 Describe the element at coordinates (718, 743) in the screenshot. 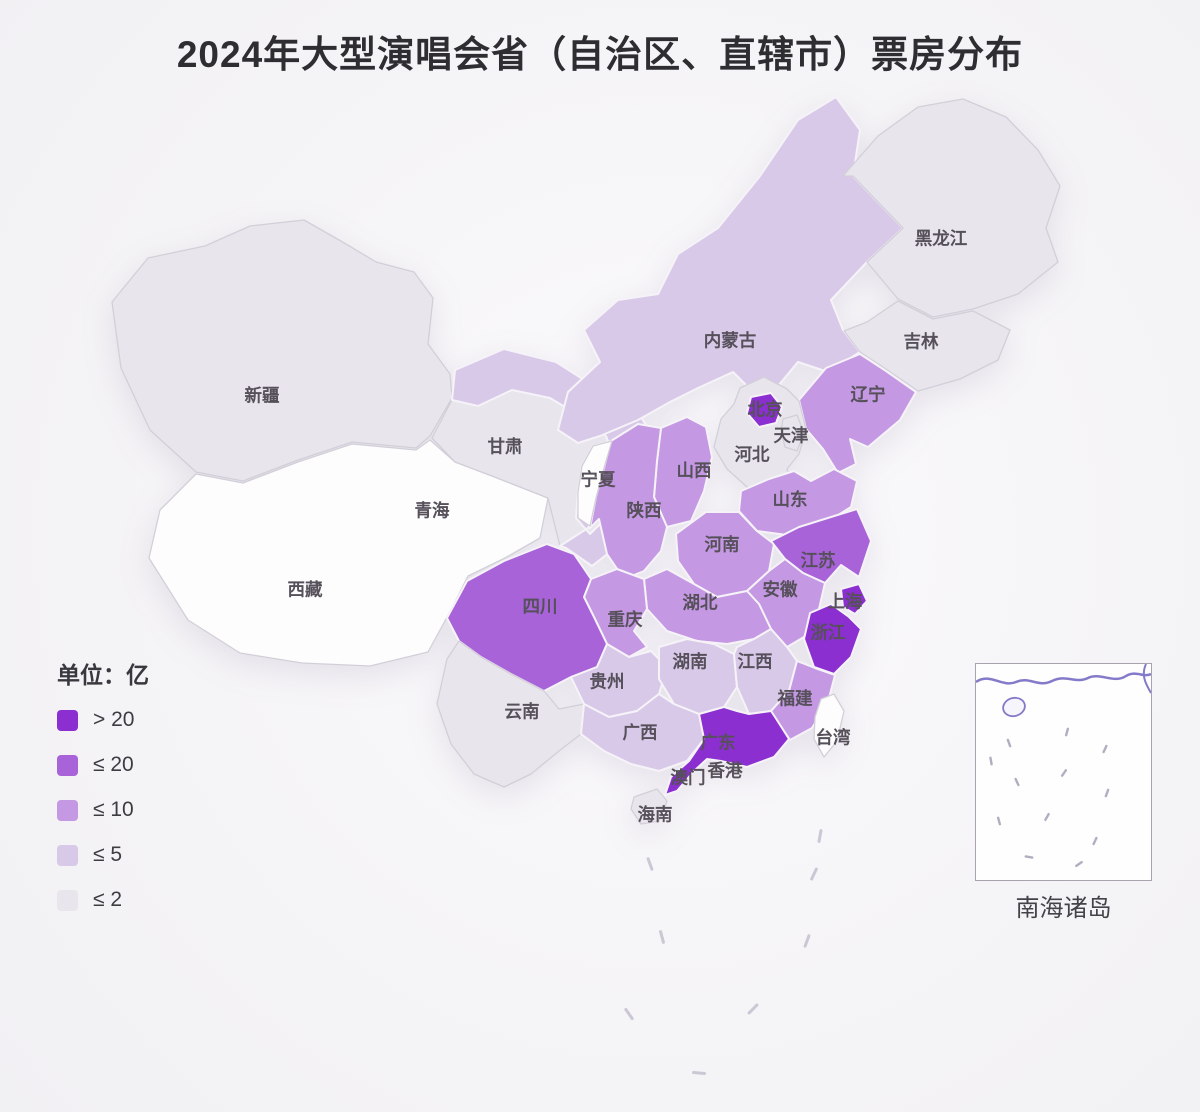

I see `region-label-guangdong: 广东` at that location.